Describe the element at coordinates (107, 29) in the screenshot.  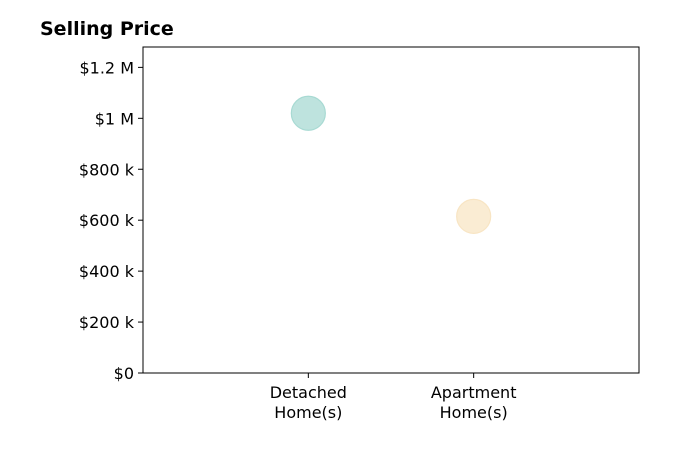
I see `chart-title: Selling Price` at that location.